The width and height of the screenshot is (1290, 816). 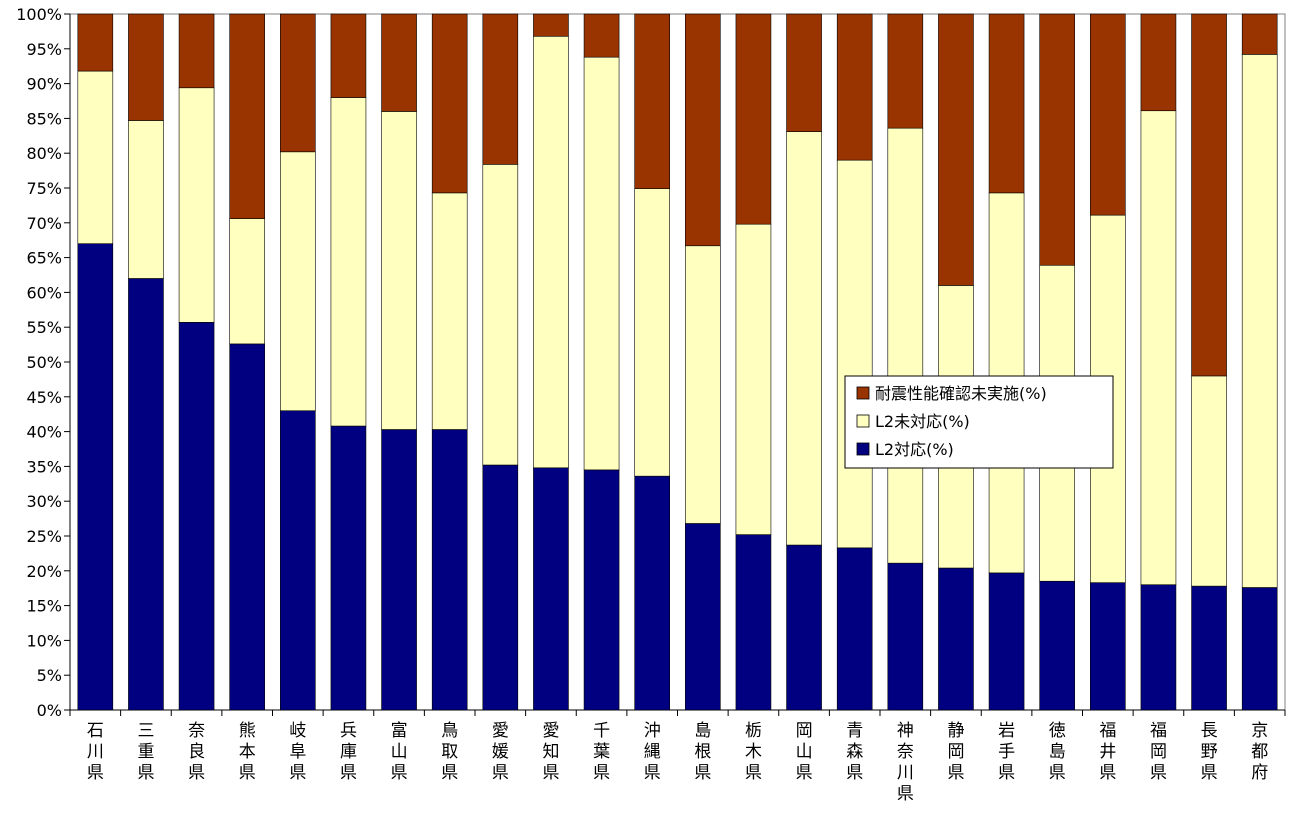 What do you see at coordinates (44, 153) in the screenshot?
I see `y-tick-label: 80%` at bounding box center [44, 153].